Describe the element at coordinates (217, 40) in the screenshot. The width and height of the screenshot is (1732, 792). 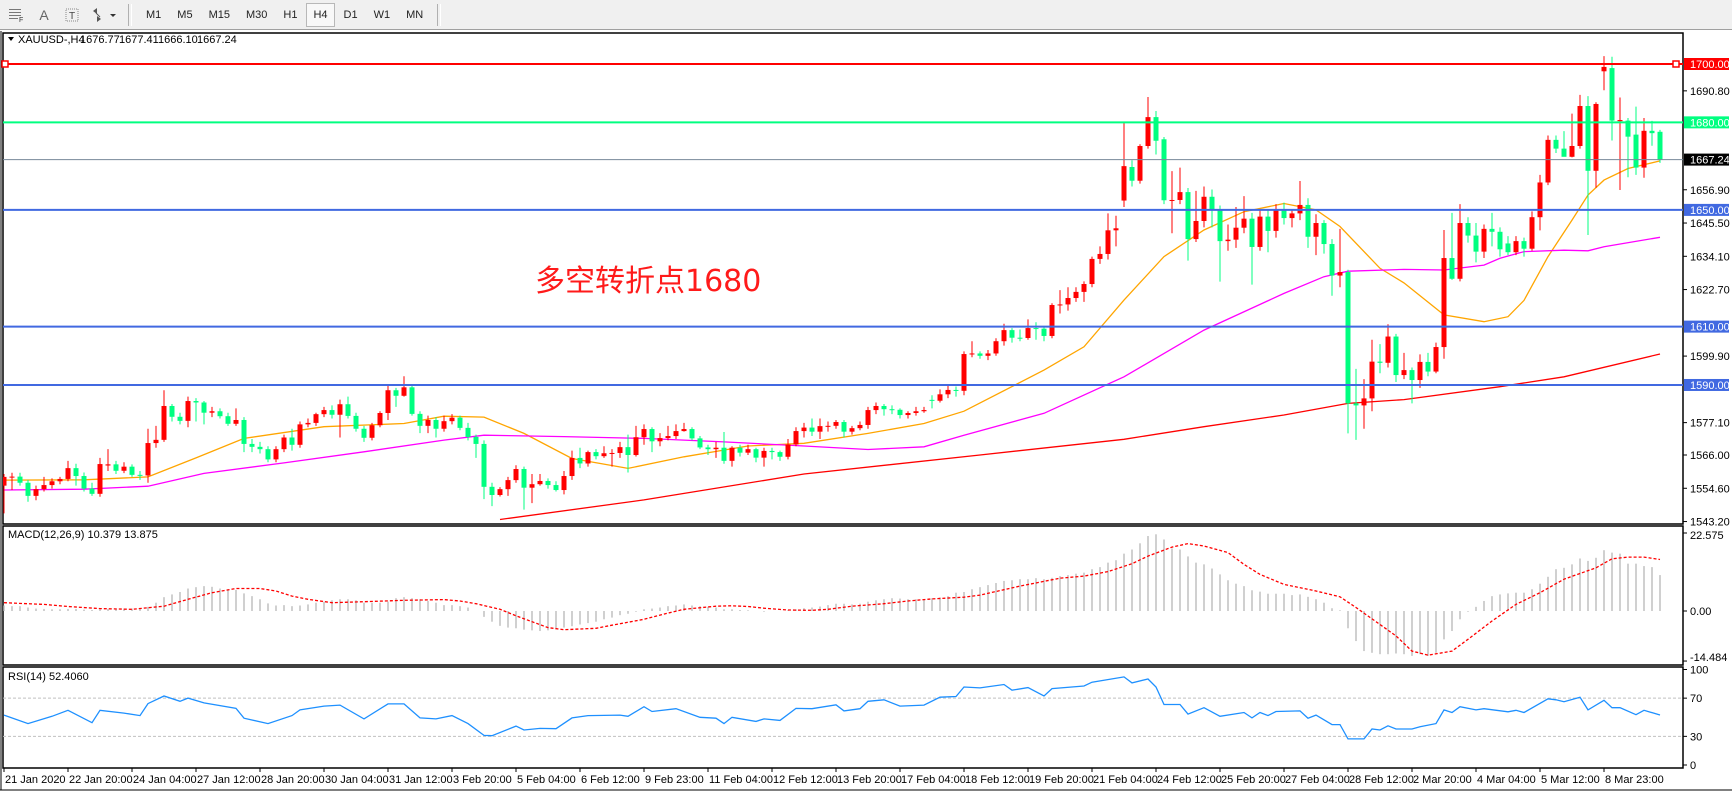
I see `chart-close: 1667.24` at that location.